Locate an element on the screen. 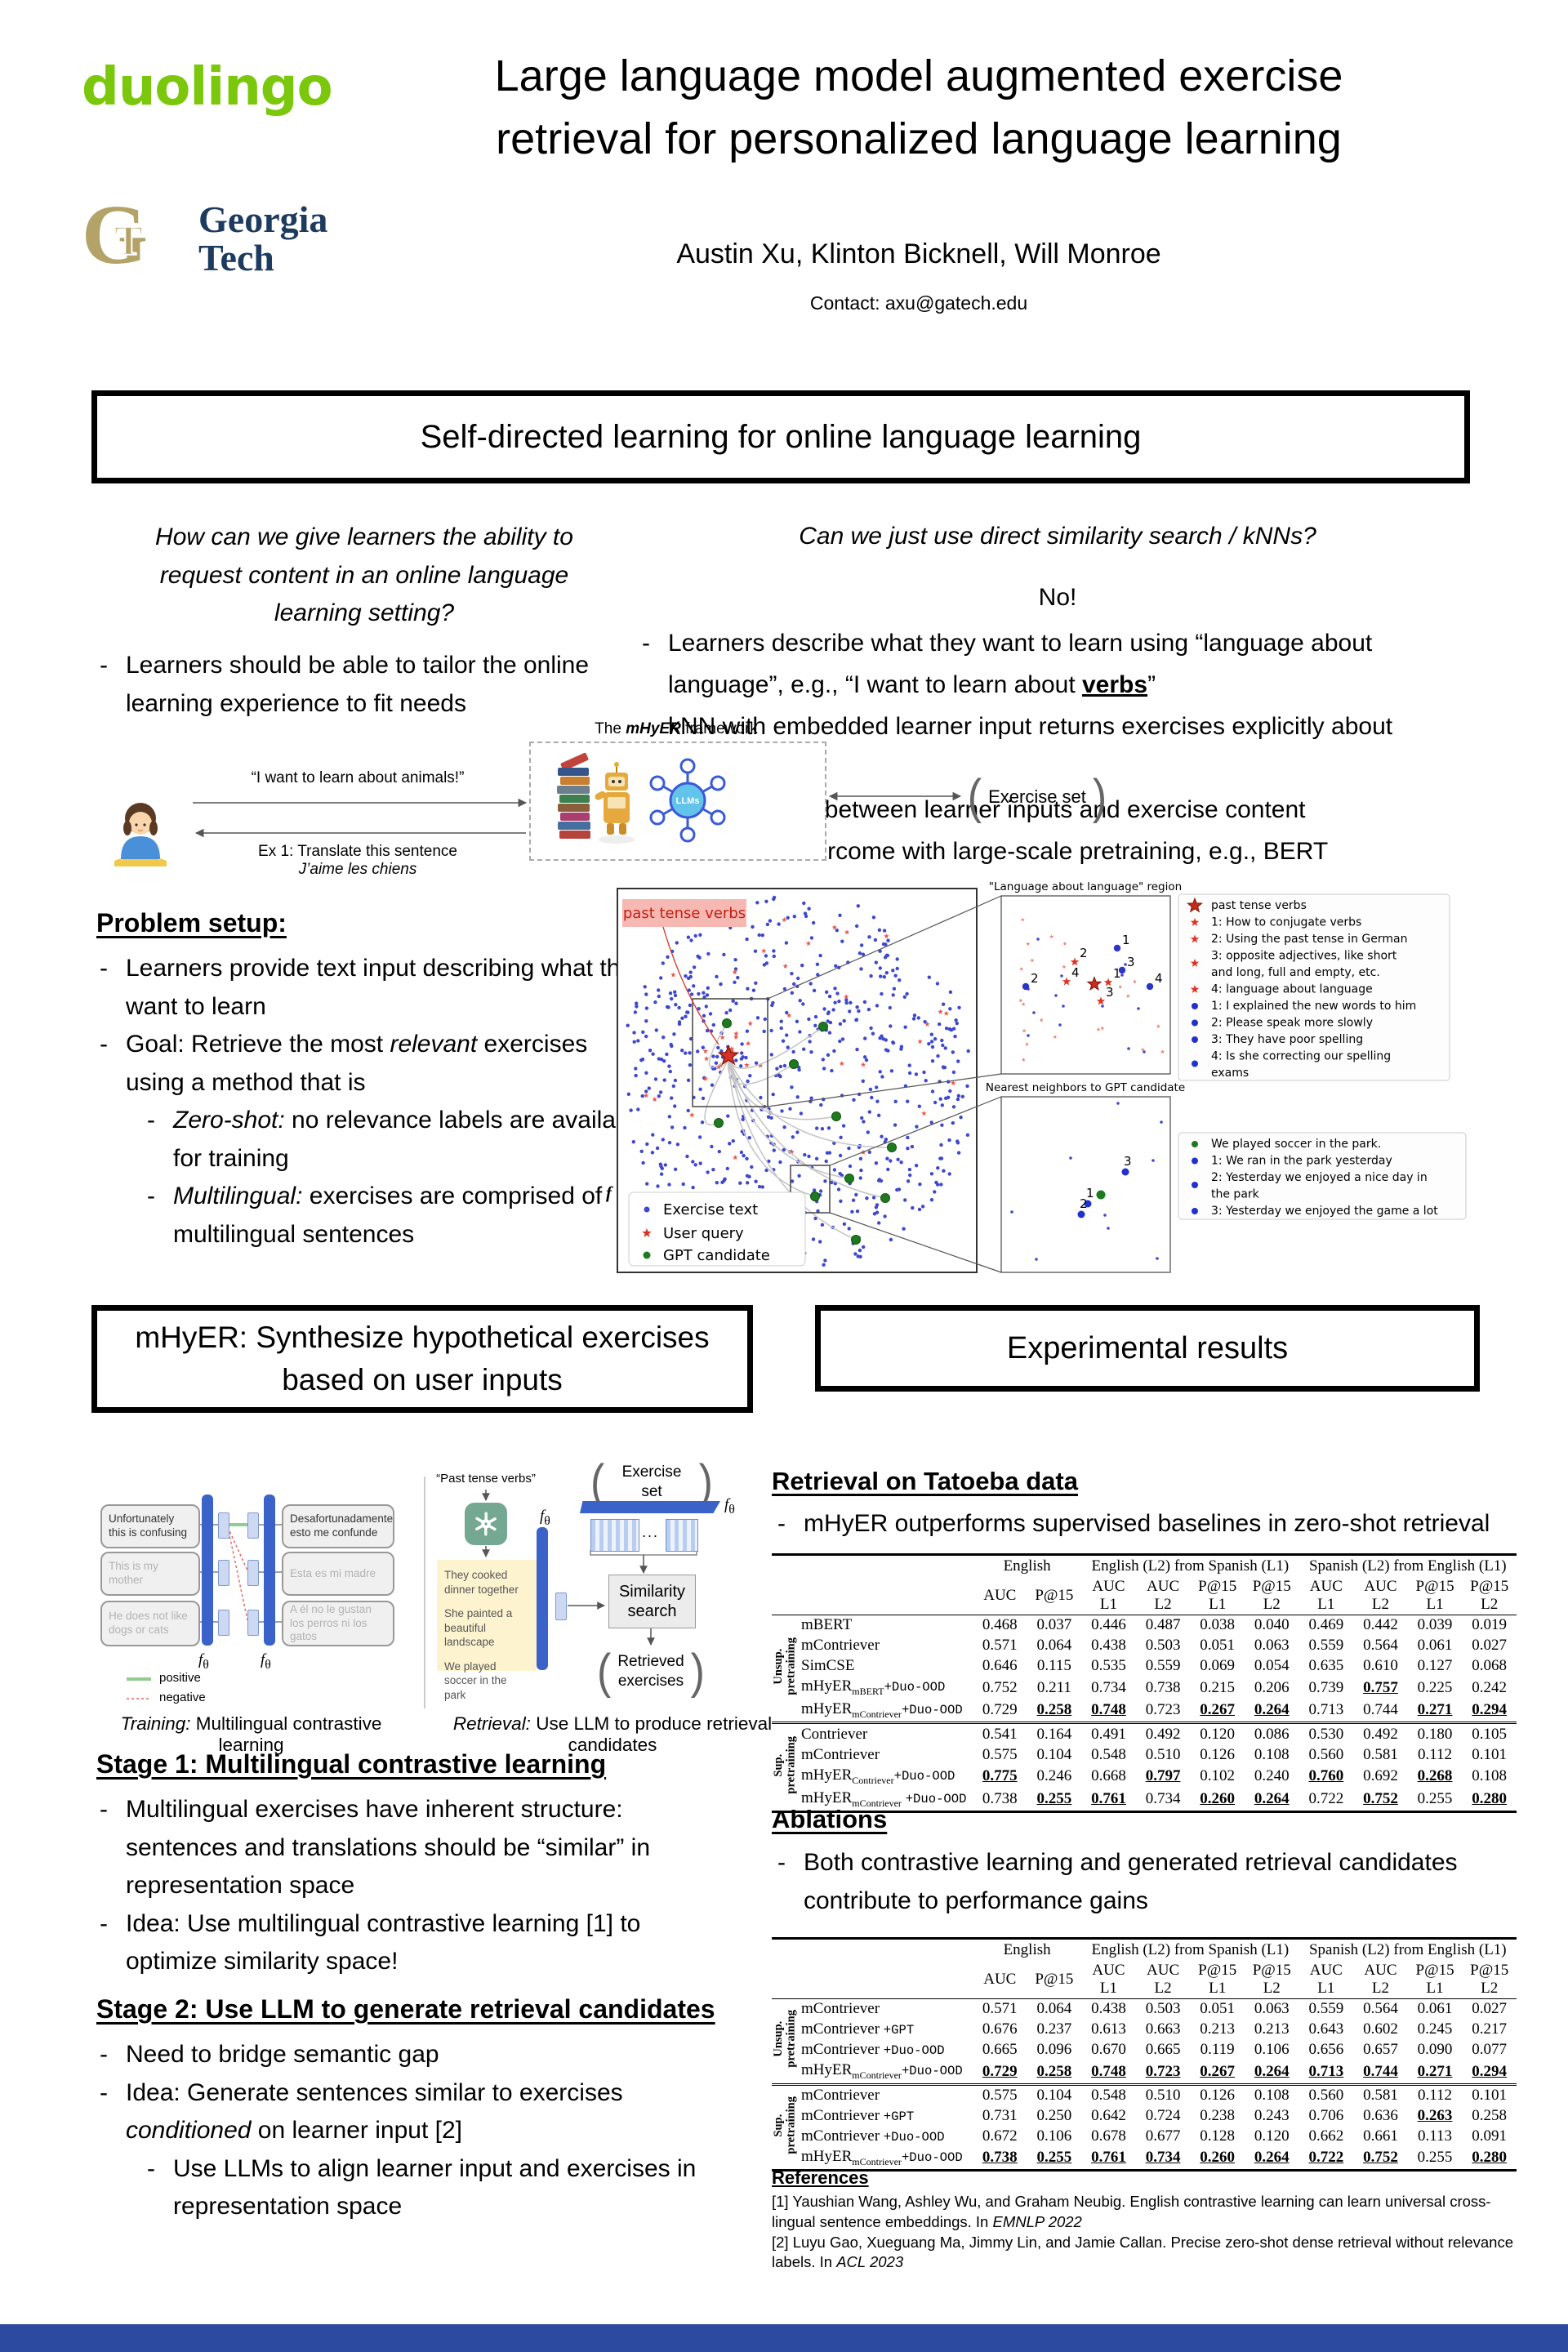  svg-text:2: Using the past tense in Ger: 2: Using the past tense in German is located at coordinates (1309, 940).